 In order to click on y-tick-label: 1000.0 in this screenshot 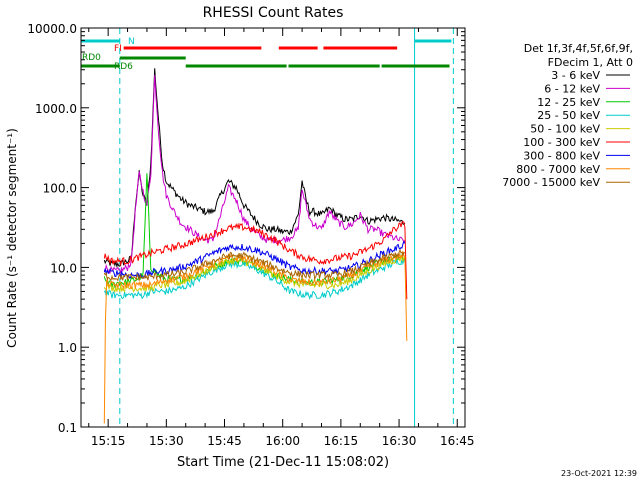, I will do `click(56, 109)`.